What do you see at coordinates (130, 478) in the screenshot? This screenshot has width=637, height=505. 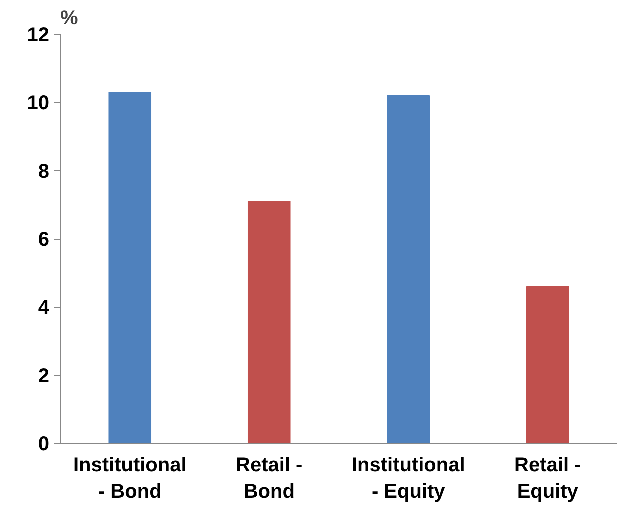 I see `x-tick-label: Institutional - Bond` at bounding box center [130, 478].